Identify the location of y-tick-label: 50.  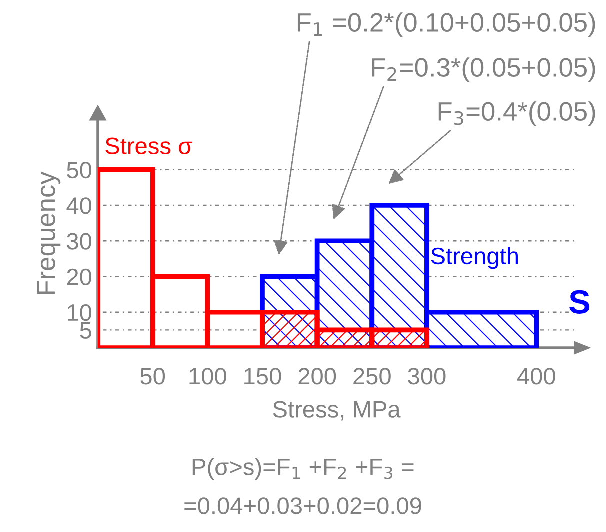
(79, 170).